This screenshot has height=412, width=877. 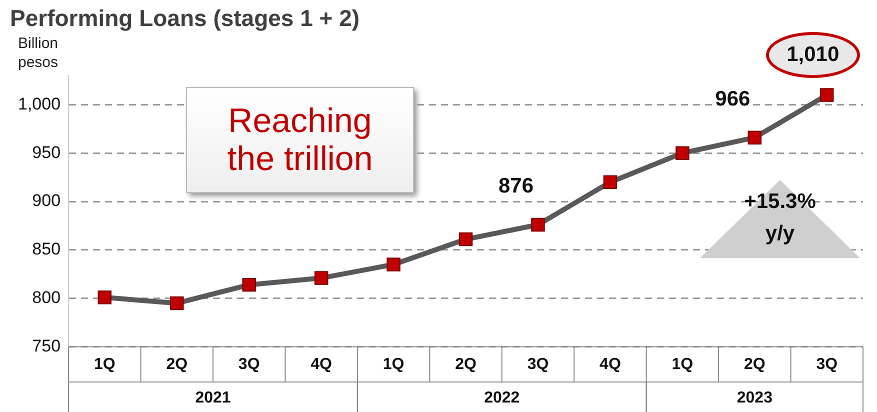 I want to click on y-tick-label: 950, so click(x=46, y=152).